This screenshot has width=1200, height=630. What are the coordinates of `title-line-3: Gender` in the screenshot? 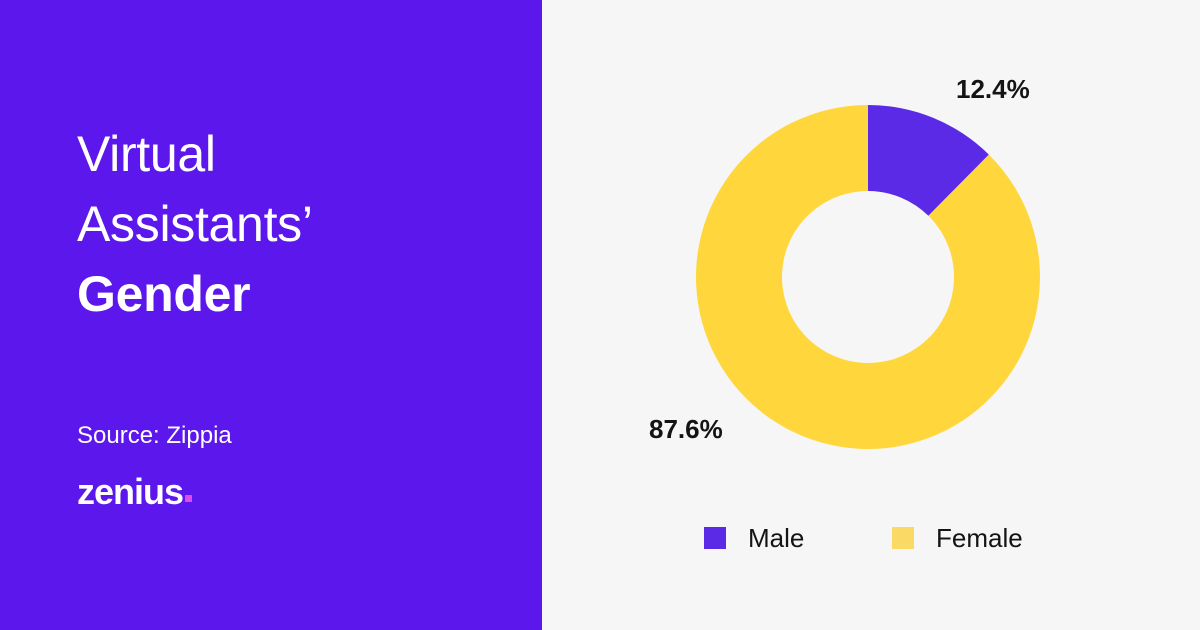 It's located at (164, 294).